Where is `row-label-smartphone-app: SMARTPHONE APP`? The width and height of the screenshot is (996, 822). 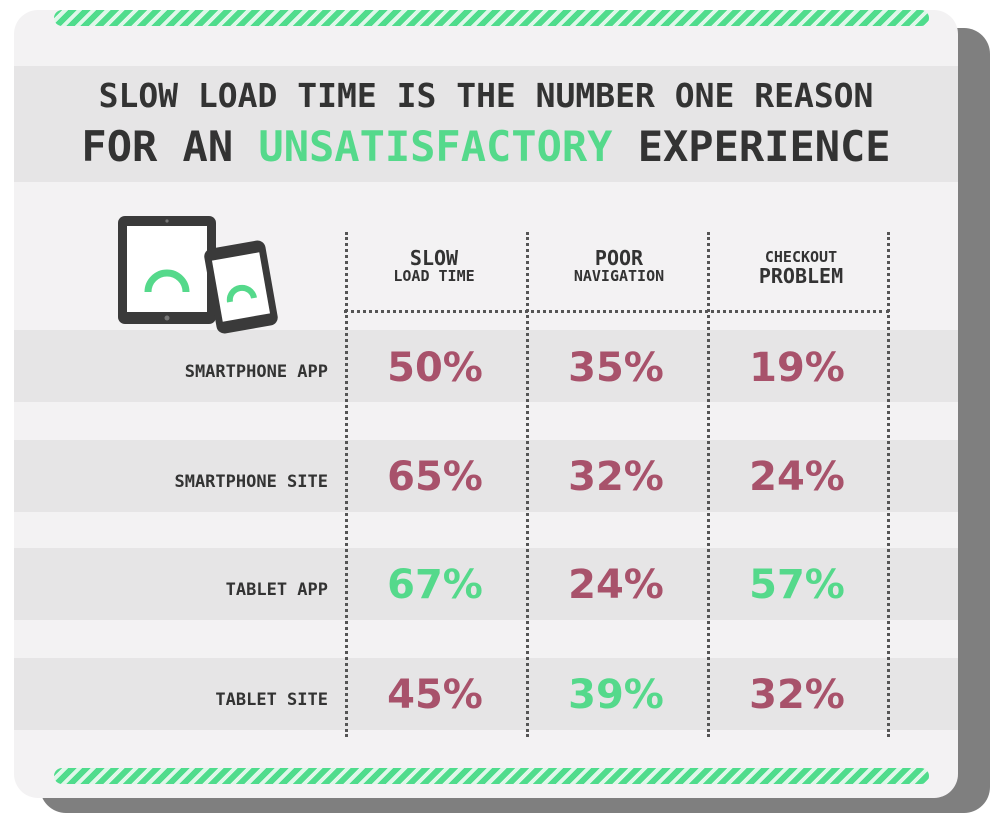
row-label-smartphone-app: SMARTPHONE APP is located at coordinates (256, 372).